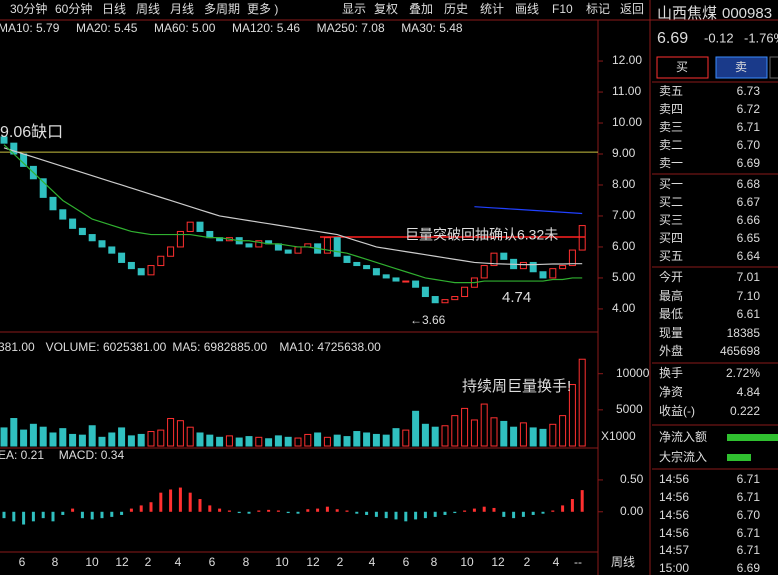 This screenshot has height=575, width=778. I want to click on row-label: 14:57, so click(674, 550).